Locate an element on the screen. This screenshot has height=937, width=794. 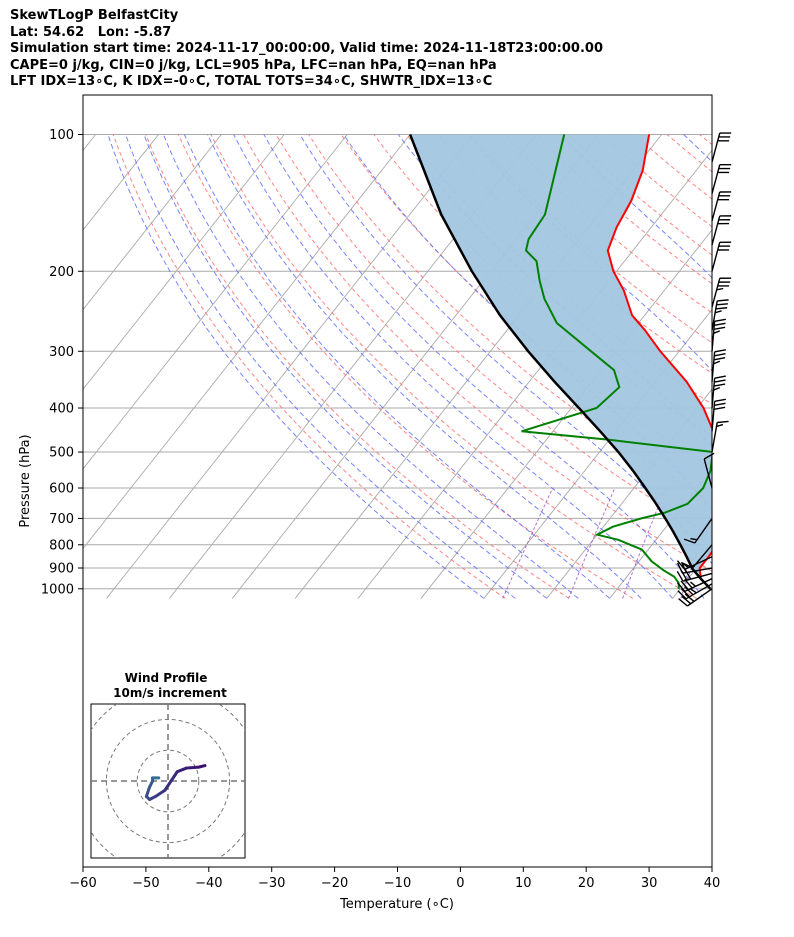
hodograph-title: Wind Profile is located at coordinates (166, 678).